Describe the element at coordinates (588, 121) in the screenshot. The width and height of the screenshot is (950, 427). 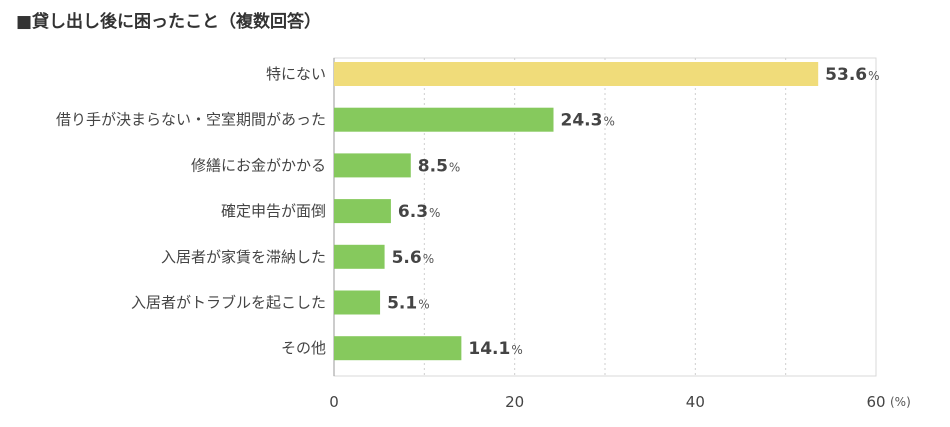
I see `value-label: 24.3%` at that location.